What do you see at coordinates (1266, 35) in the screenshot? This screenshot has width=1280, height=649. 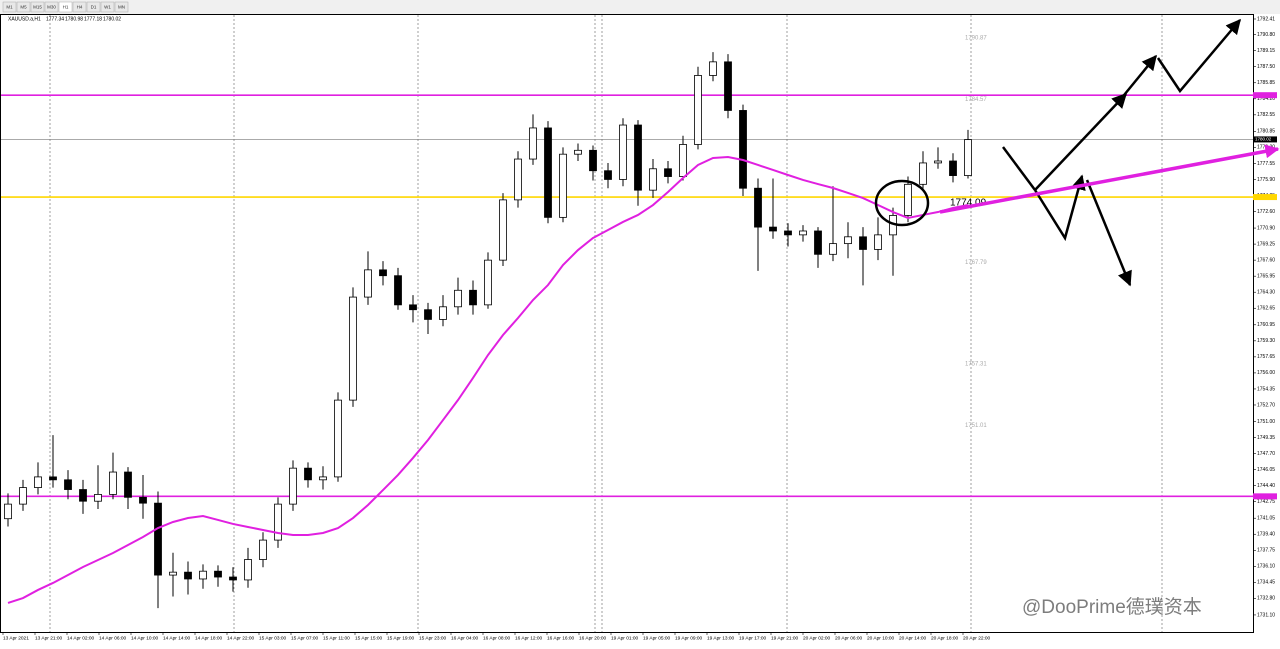 I see `y-tick-label: 1790.80` at bounding box center [1266, 35].